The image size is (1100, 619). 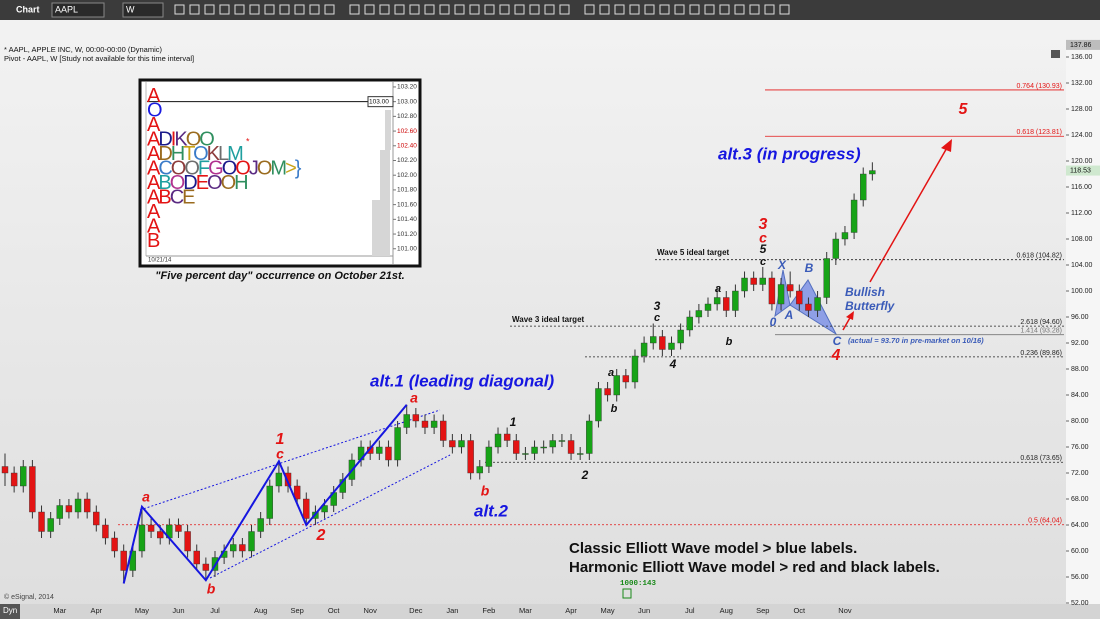 What do you see at coordinates (180, 140) in the screenshot?
I see `inset-row: ADIKOO` at bounding box center [180, 140].